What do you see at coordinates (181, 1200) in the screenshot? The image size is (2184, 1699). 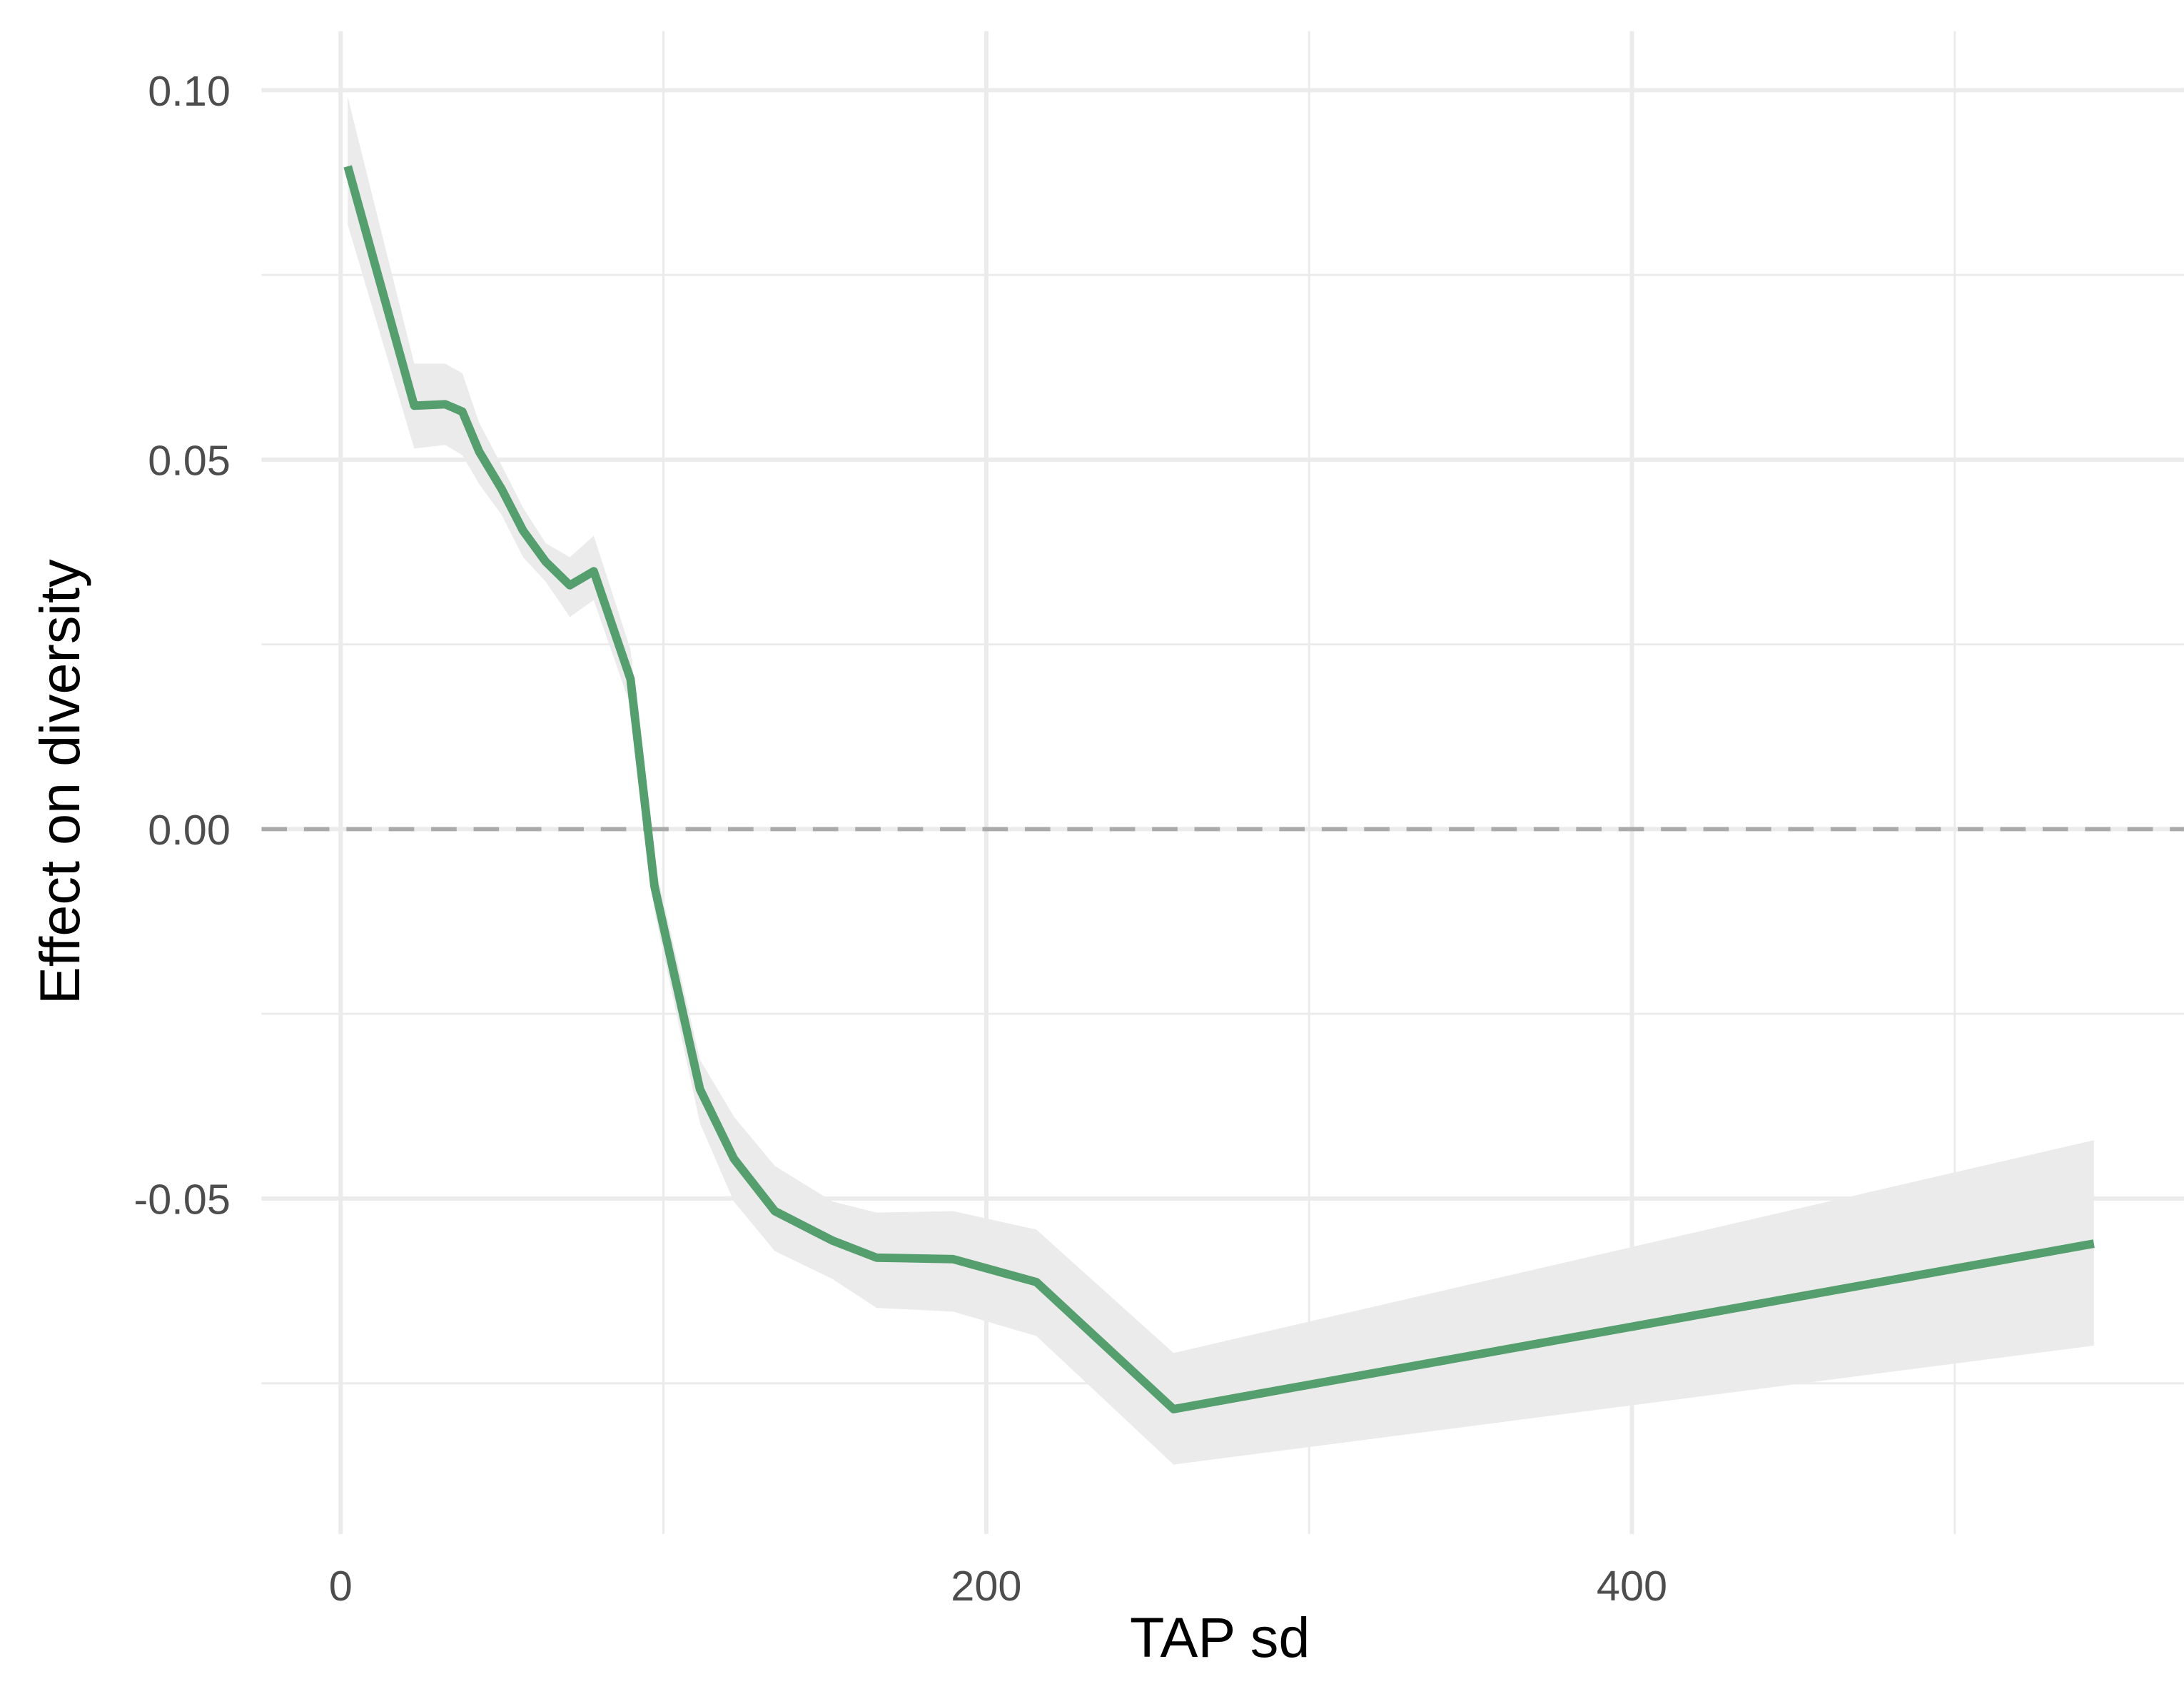 I see `y-tick-label: -0.05` at bounding box center [181, 1200].